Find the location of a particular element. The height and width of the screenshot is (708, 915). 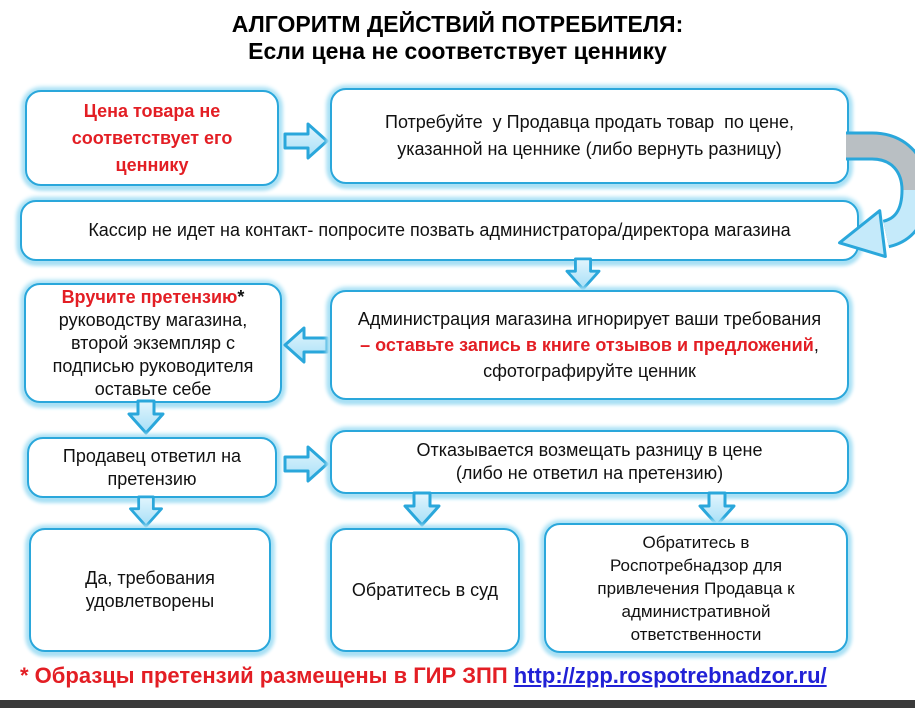

box-refuses-refund-line: Отказывается возмещать разницу в цене is located at coordinates (589, 450).